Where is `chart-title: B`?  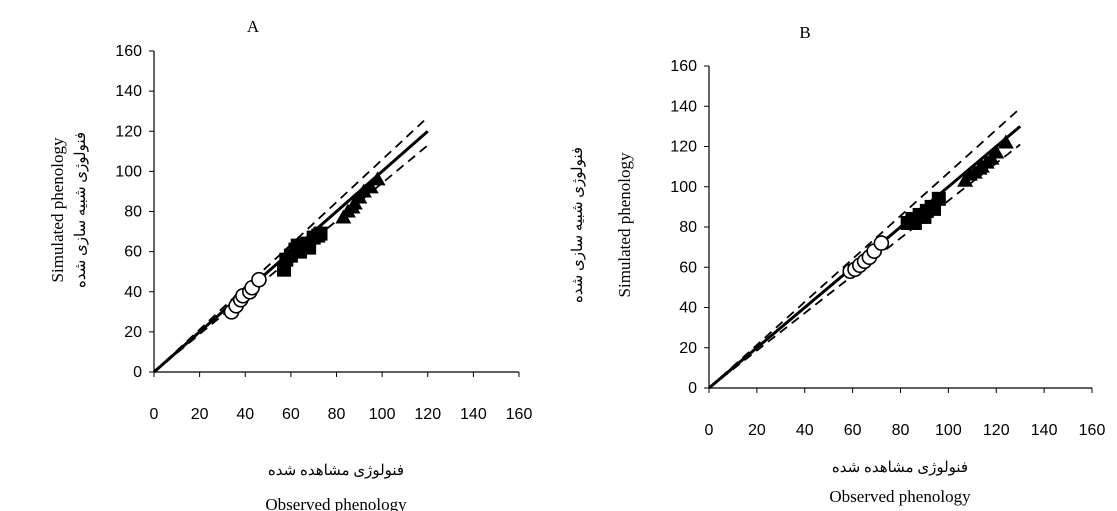 chart-title: B is located at coordinates (804, 32).